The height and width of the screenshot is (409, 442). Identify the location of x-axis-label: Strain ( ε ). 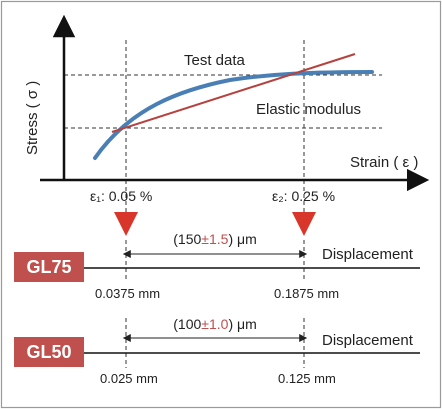
(384, 162).